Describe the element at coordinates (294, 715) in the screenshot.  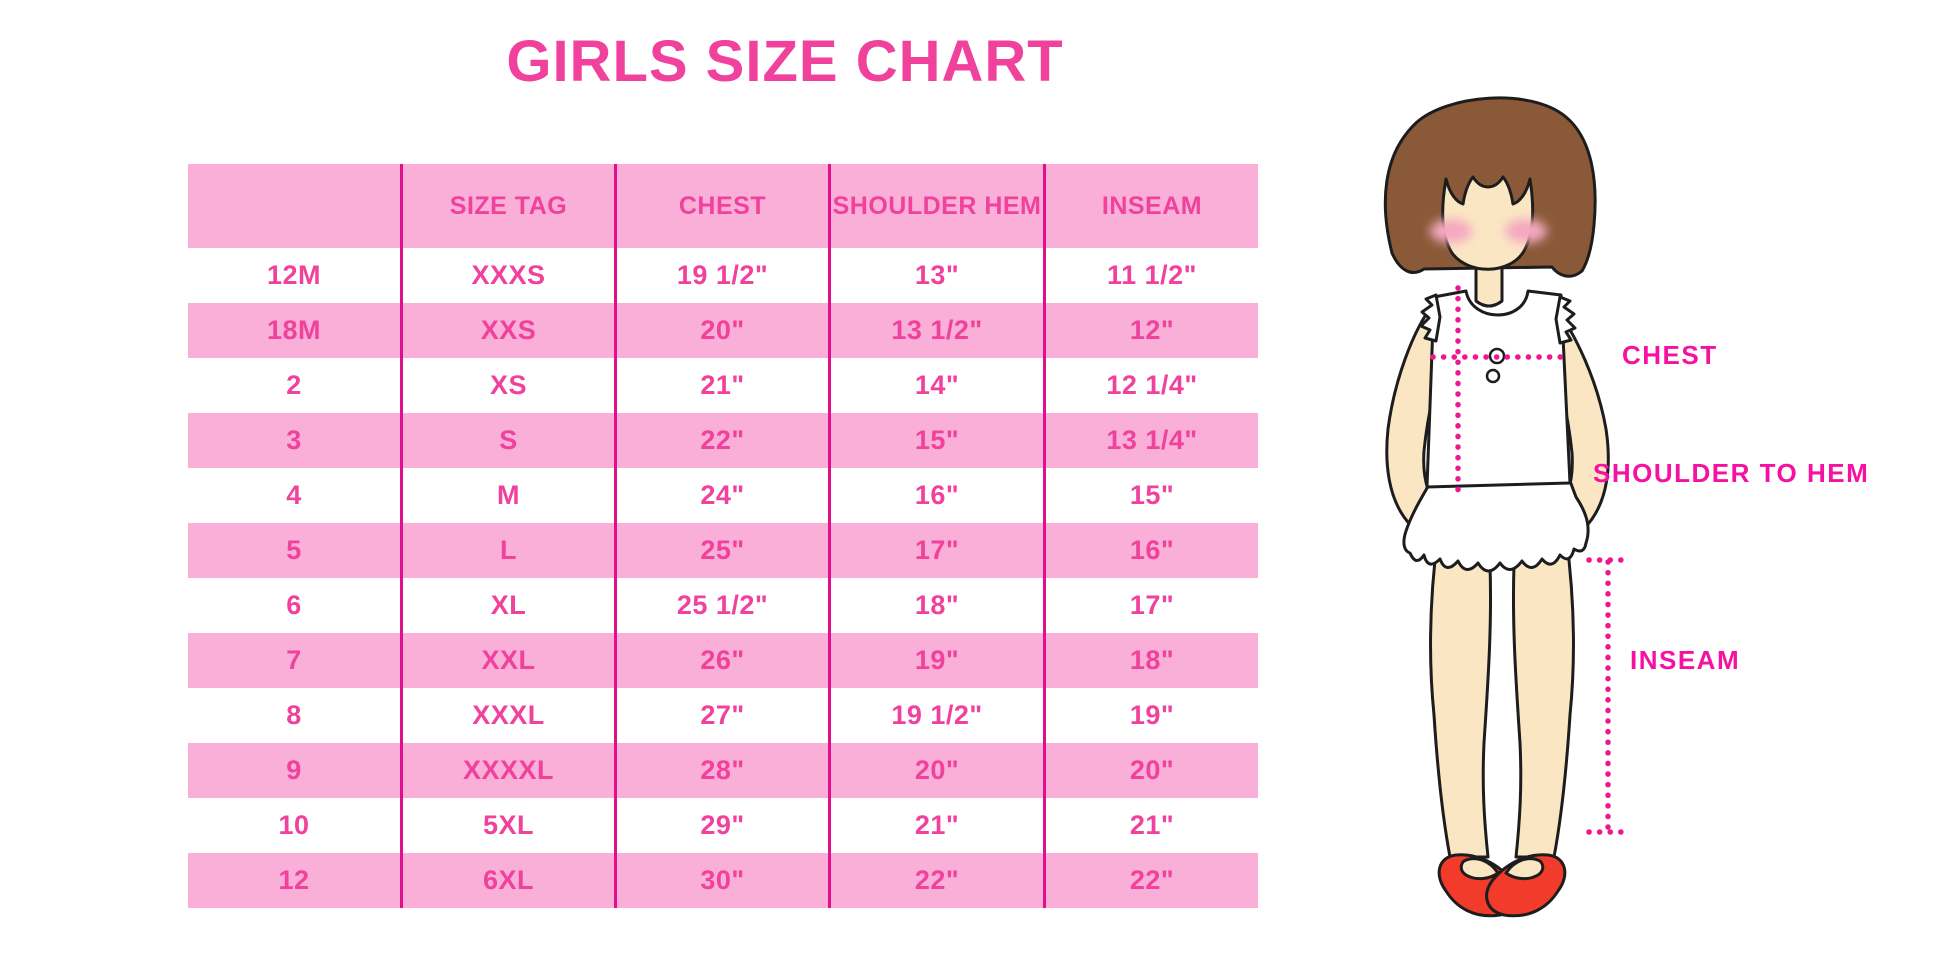
I see `table-cell: 8` at that location.